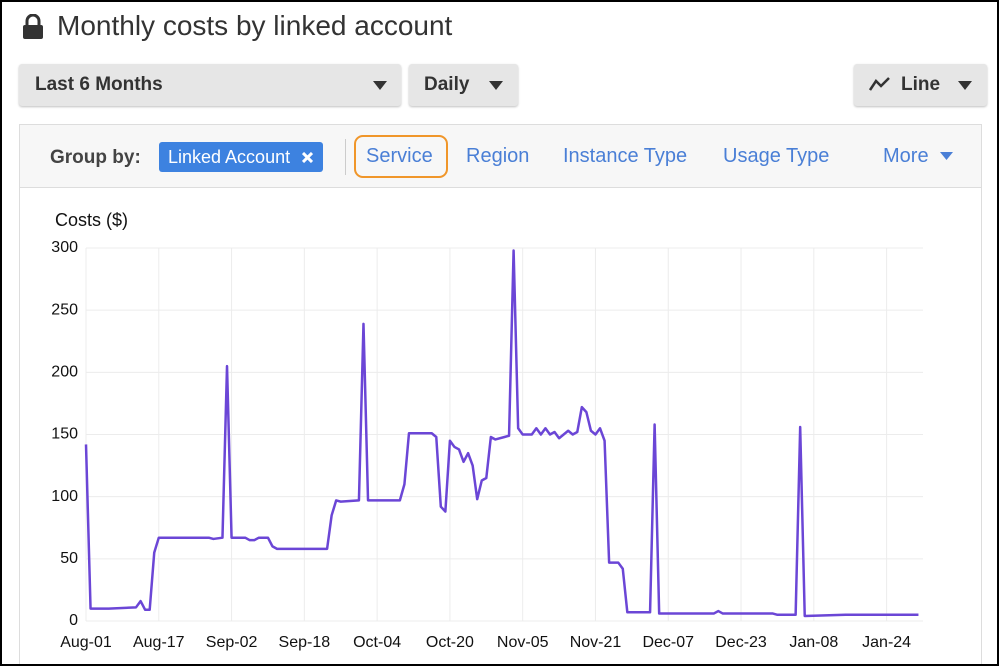 Image resolution: width=999 pixels, height=666 pixels. I want to click on x-tick-label: Dec-07, so click(668, 642).